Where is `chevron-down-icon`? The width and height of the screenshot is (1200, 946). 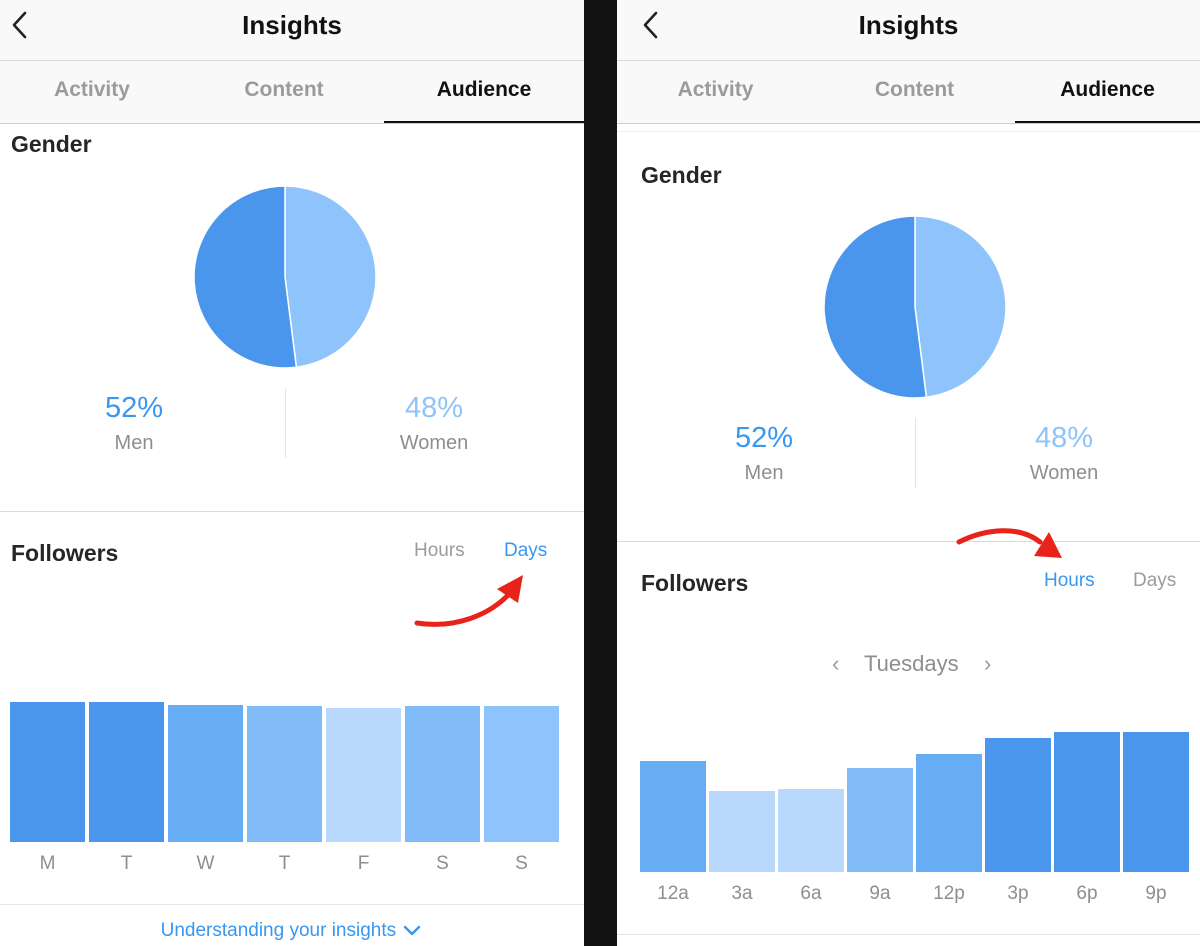
chevron-down-icon is located at coordinates (412, 930).